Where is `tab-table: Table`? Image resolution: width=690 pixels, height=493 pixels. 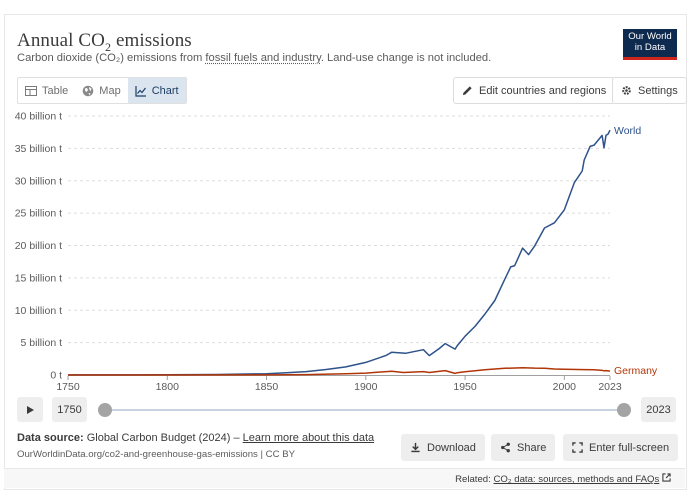 tab-table: Table is located at coordinates (46, 90).